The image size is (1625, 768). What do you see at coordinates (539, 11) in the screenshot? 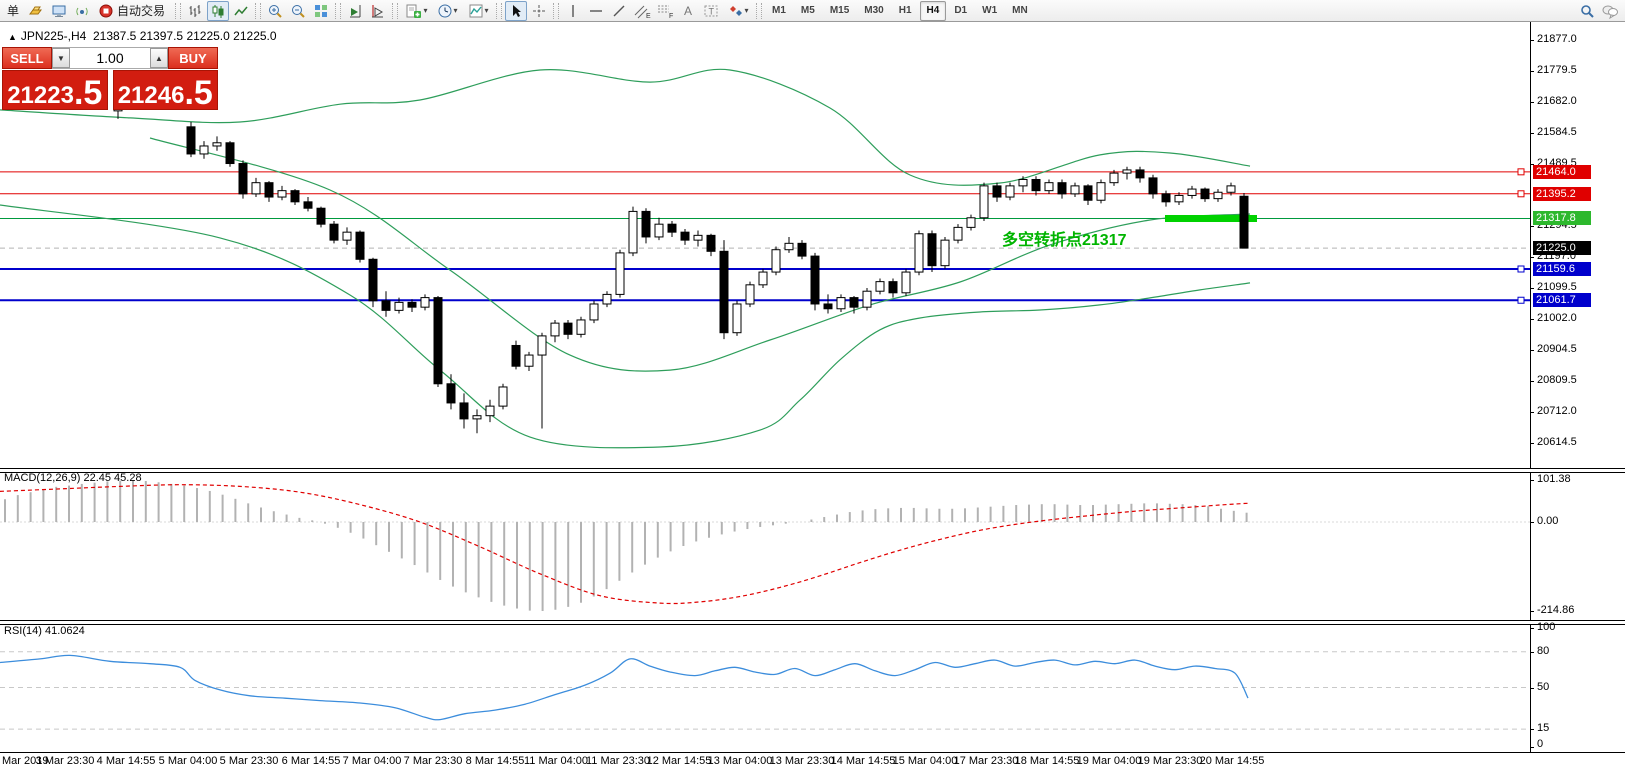
I see `crosshair-icon` at bounding box center [539, 11].